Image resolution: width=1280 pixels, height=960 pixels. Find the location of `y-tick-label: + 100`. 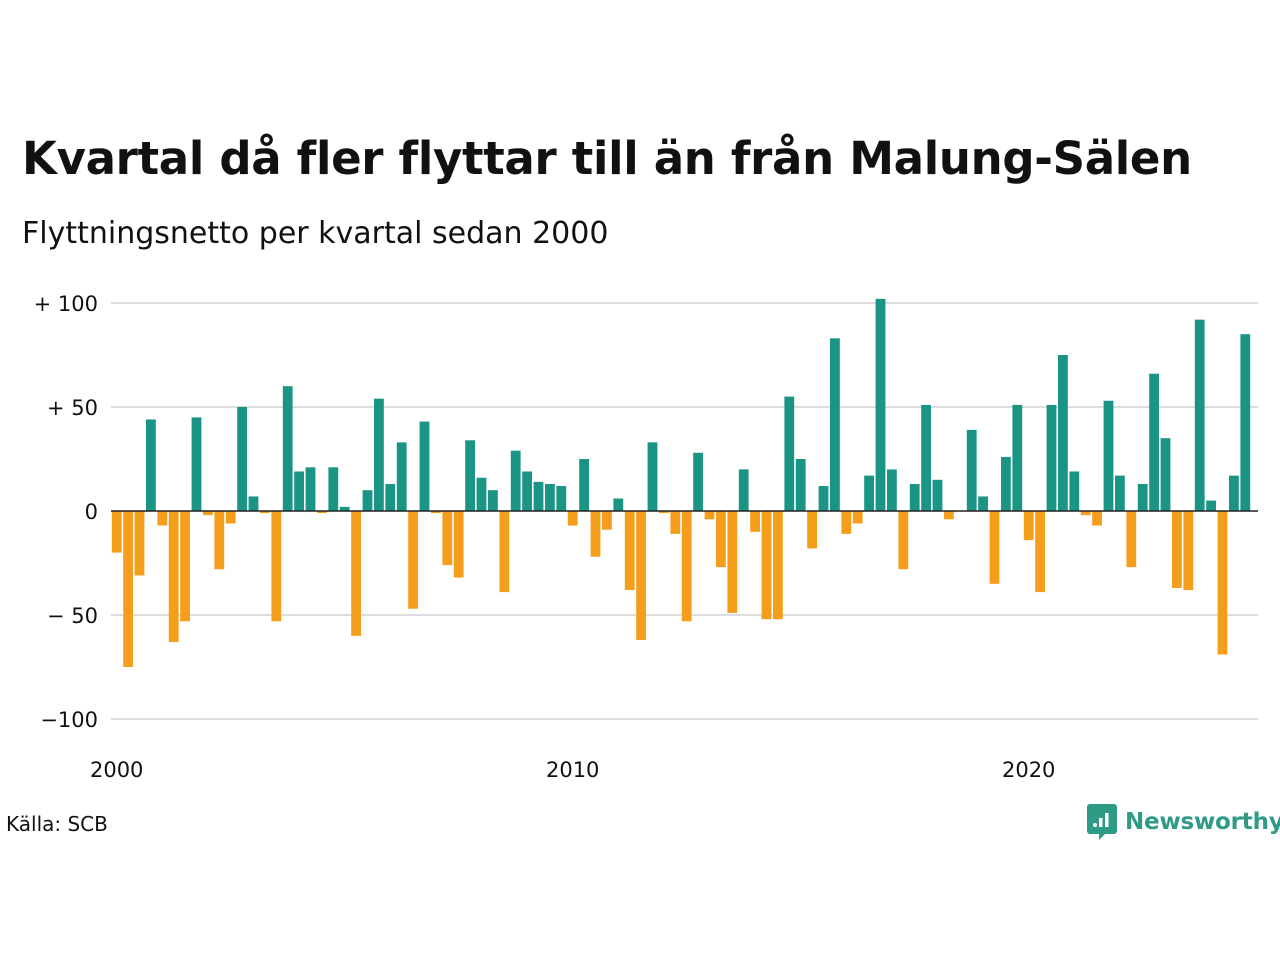

y-tick-label: + 100 is located at coordinates (66, 304).